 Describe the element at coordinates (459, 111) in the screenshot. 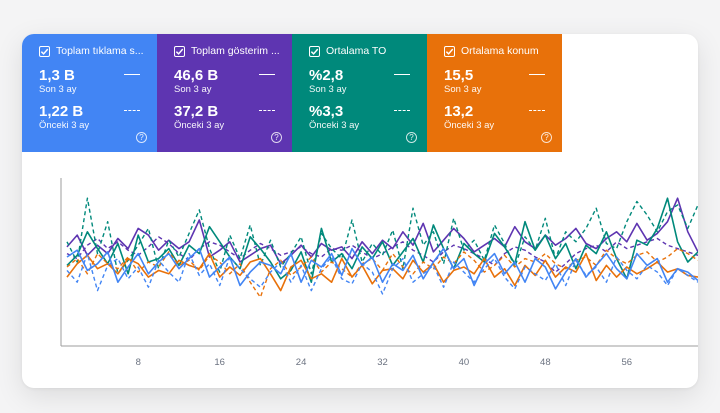

I see `previous-value: 13,2` at that location.